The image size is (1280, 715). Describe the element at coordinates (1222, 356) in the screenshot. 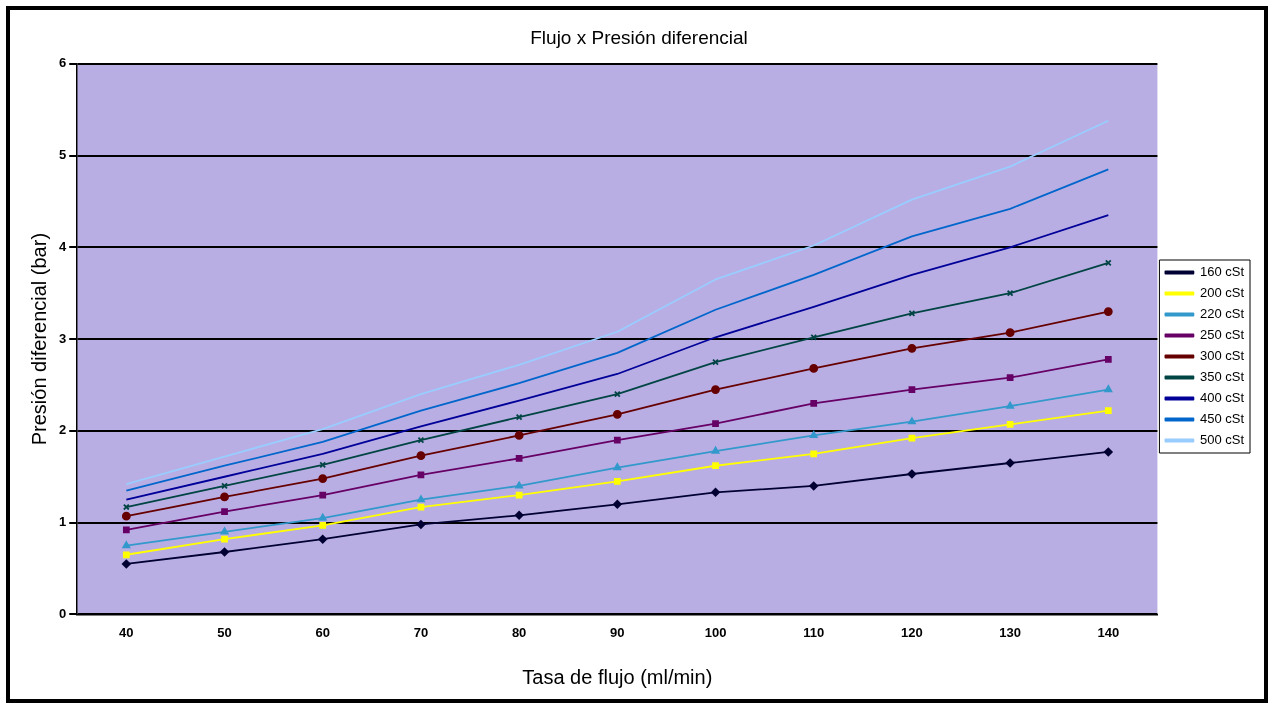

I see `legend-label: 300 cSt` at that location.